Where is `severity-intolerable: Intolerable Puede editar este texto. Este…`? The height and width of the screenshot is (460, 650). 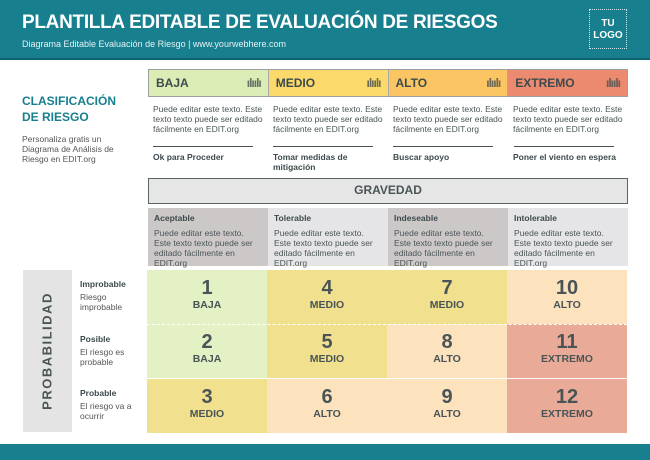
severity-intolerable: Intolerable Puede editar este texto. Este… is located at coordinates (568, 238).